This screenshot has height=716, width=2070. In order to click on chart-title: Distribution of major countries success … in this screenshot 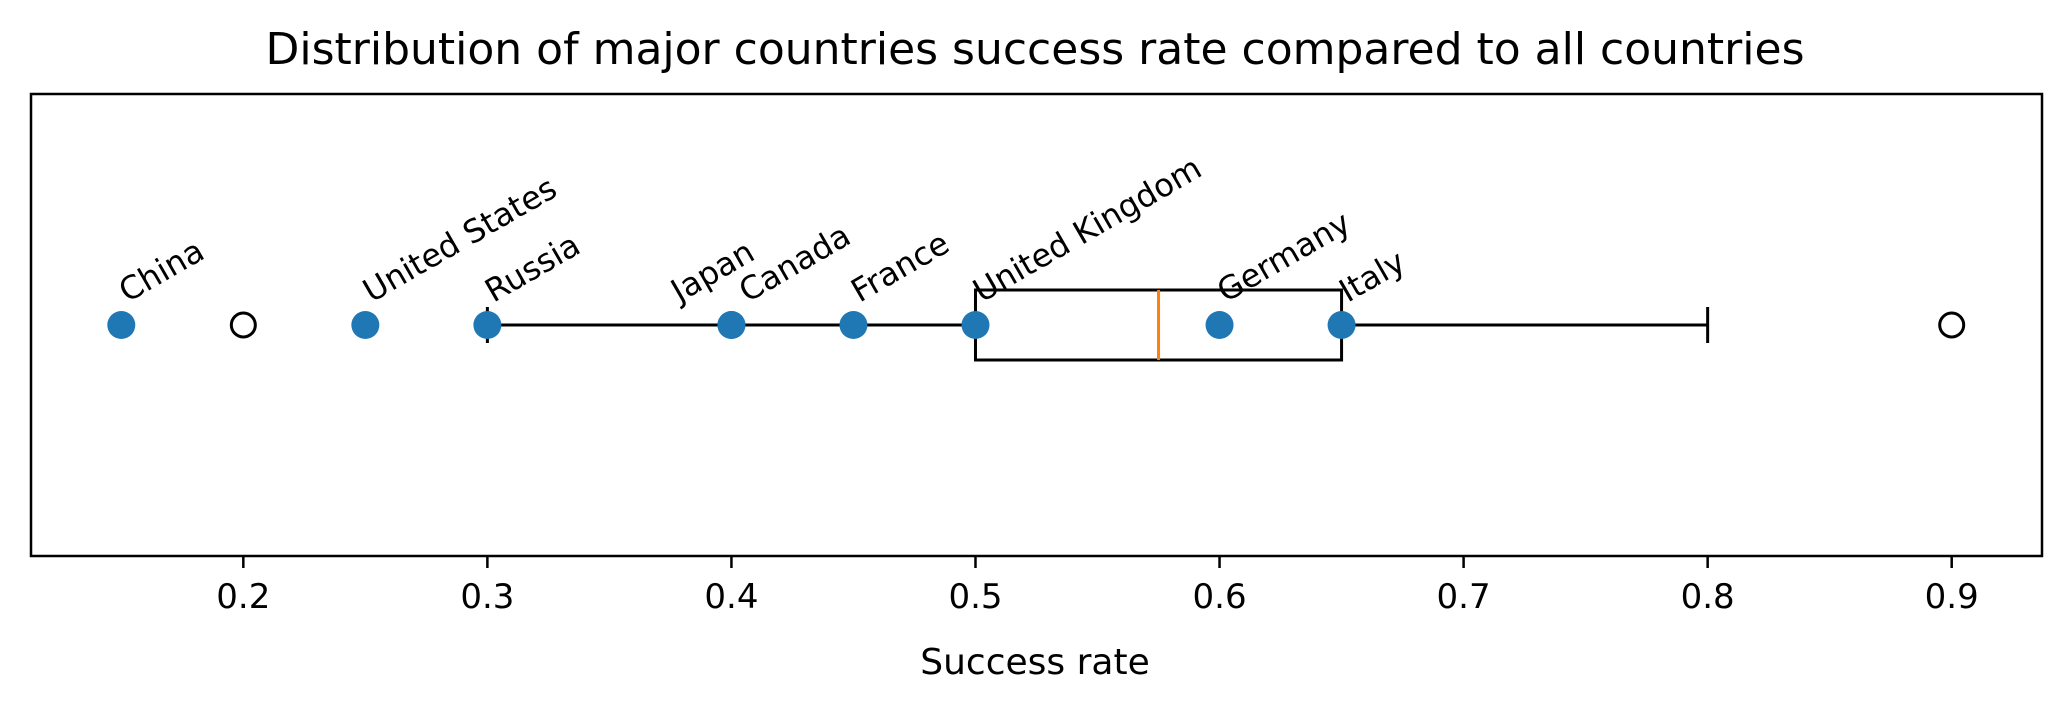, I will do `click(1035, 49)`.